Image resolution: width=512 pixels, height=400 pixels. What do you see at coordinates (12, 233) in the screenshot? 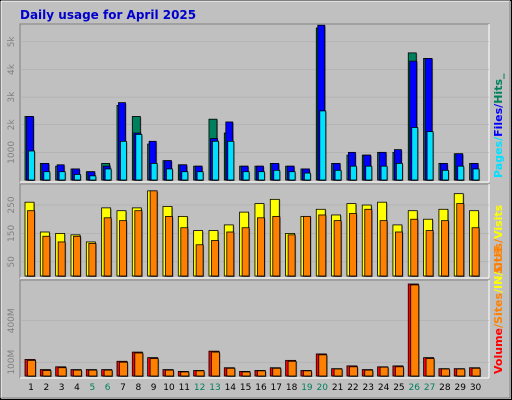
I see `panel-middle-tick-label: 150` at bounding box center [12, 233].